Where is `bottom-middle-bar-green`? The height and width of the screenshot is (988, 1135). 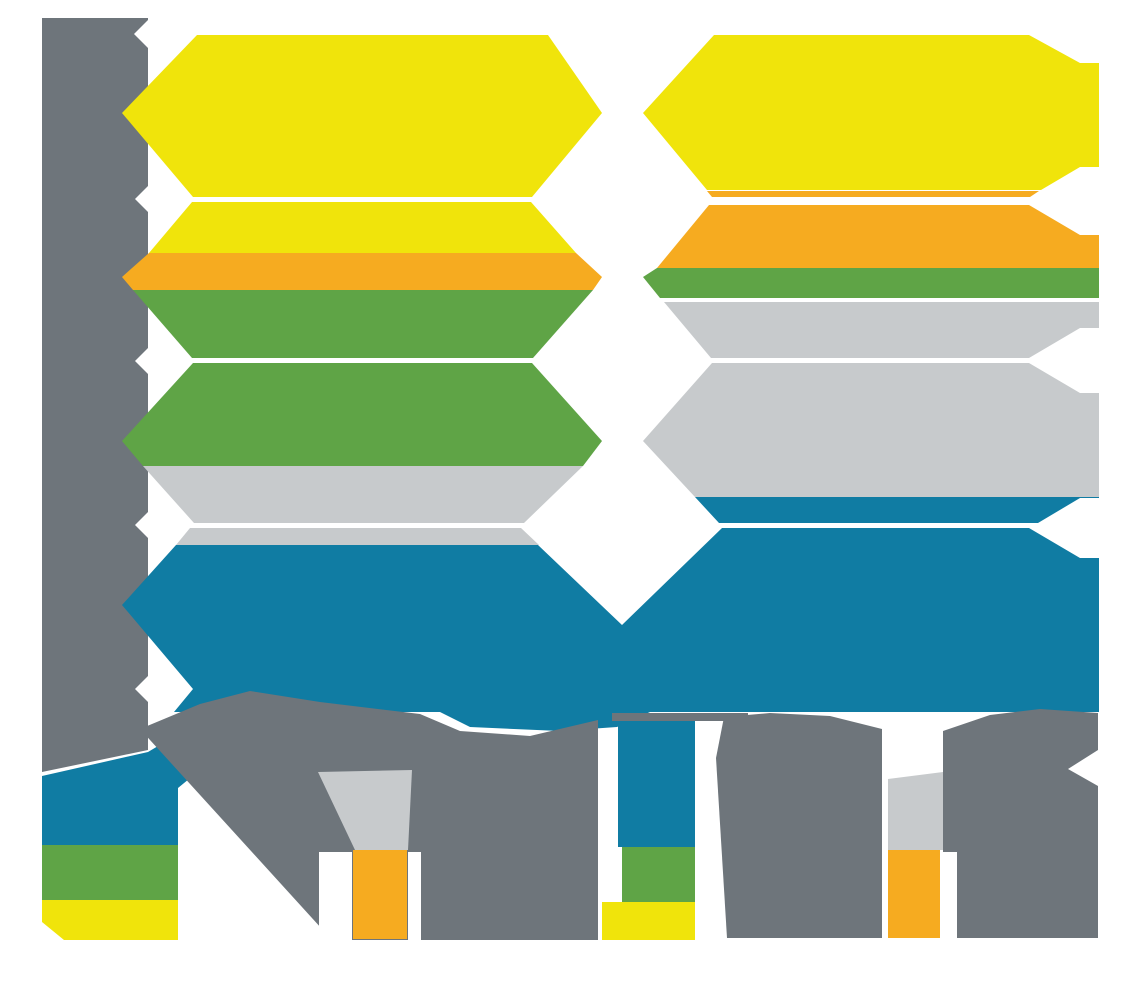 bottom-middle-bar-green is located at coordinates (658, 874).